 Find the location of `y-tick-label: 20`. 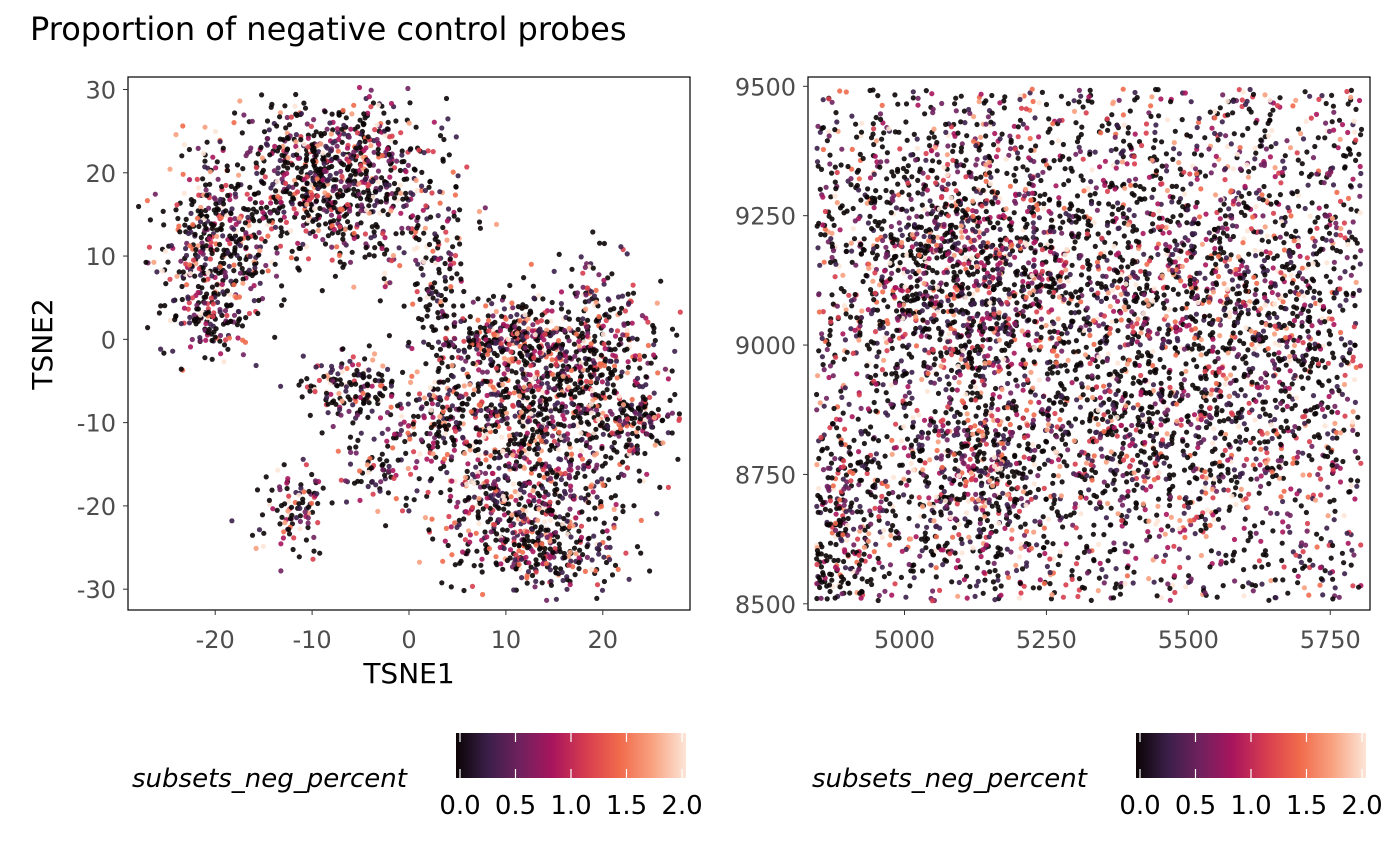

y-tick-label: 20 is located at coordinates (100, 174).